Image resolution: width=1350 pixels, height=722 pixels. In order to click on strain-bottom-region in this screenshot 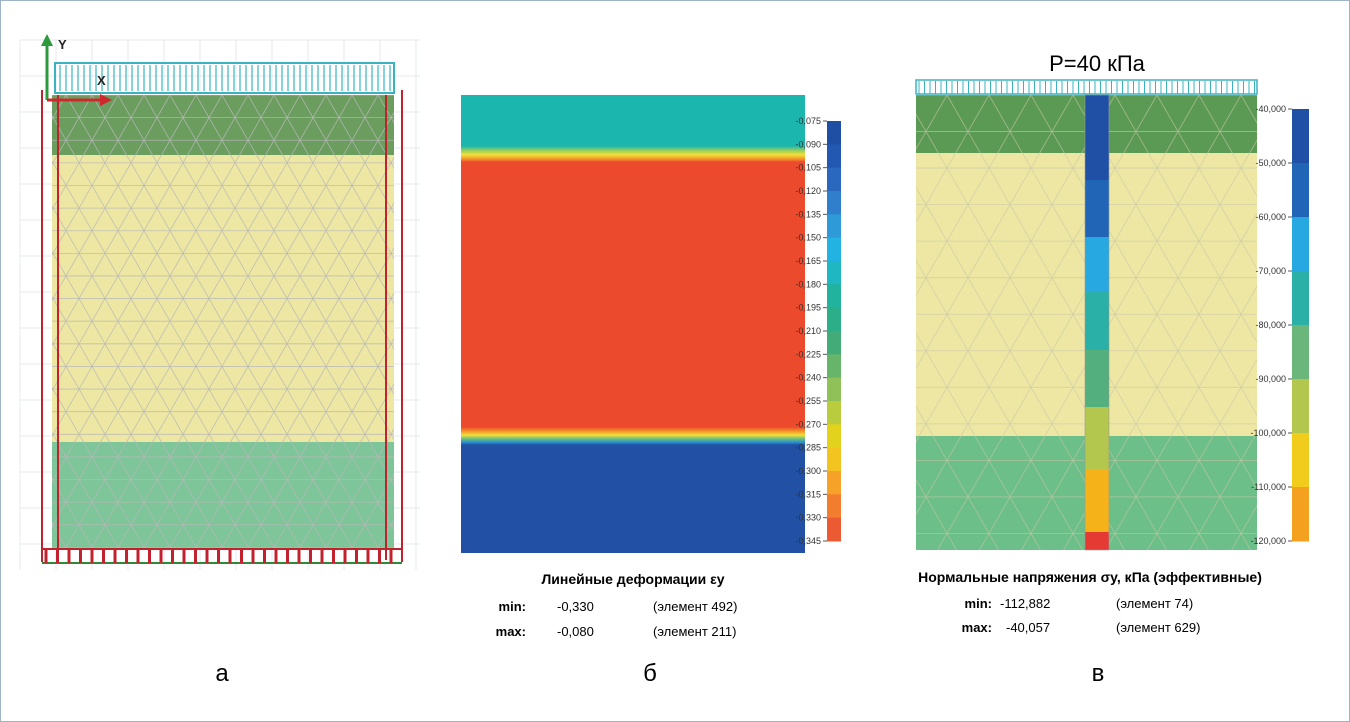, I will do `click(633, 499)`.